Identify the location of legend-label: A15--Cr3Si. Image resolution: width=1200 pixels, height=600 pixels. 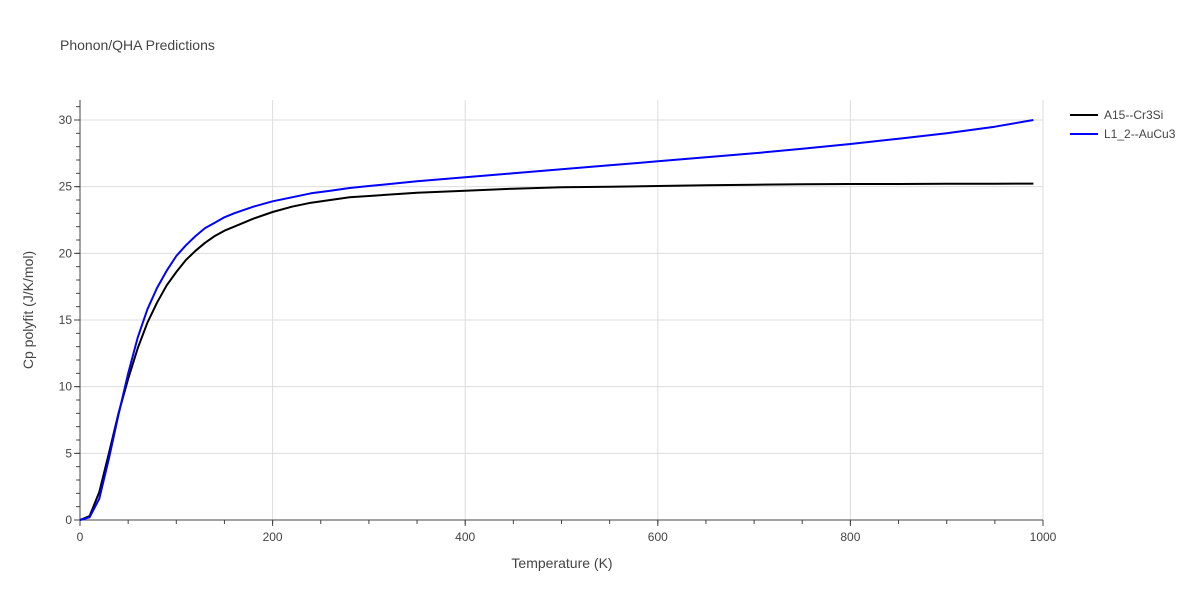
(1133, 115).